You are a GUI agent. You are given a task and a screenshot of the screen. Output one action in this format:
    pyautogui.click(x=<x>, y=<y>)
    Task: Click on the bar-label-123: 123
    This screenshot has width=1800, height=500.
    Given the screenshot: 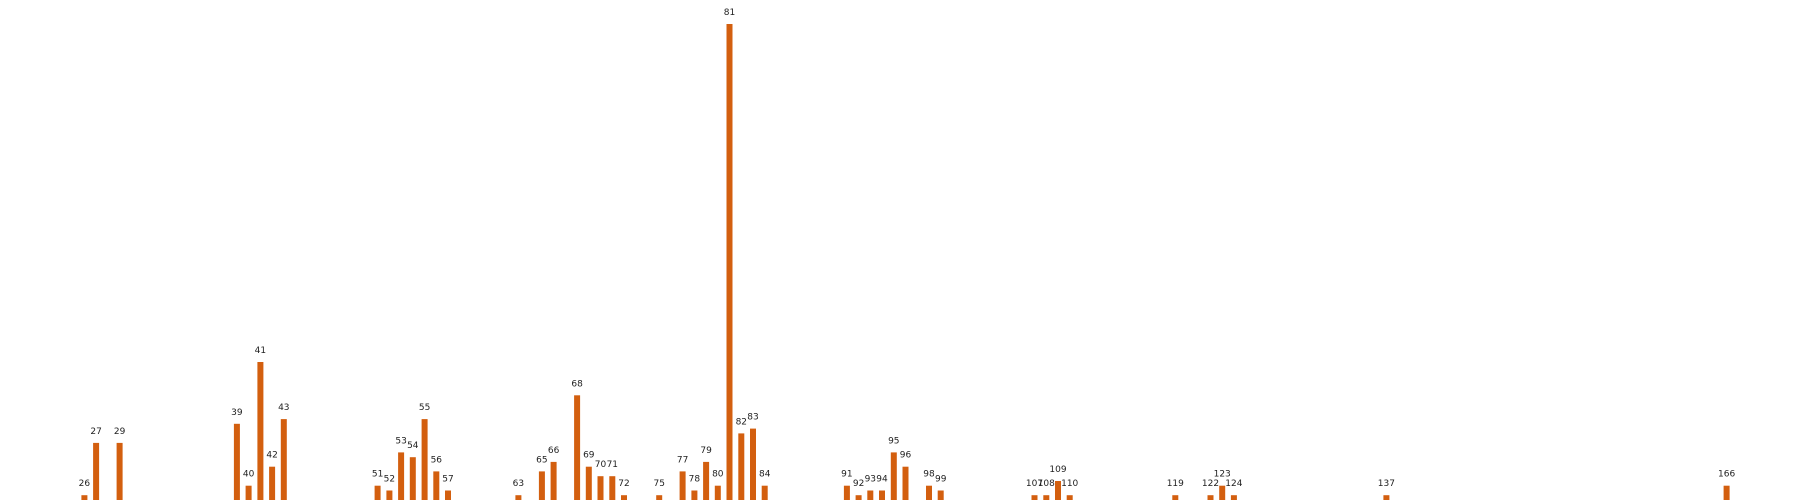 What is the action you would take?
    pyautogui.click(x=1222, y=475)
    